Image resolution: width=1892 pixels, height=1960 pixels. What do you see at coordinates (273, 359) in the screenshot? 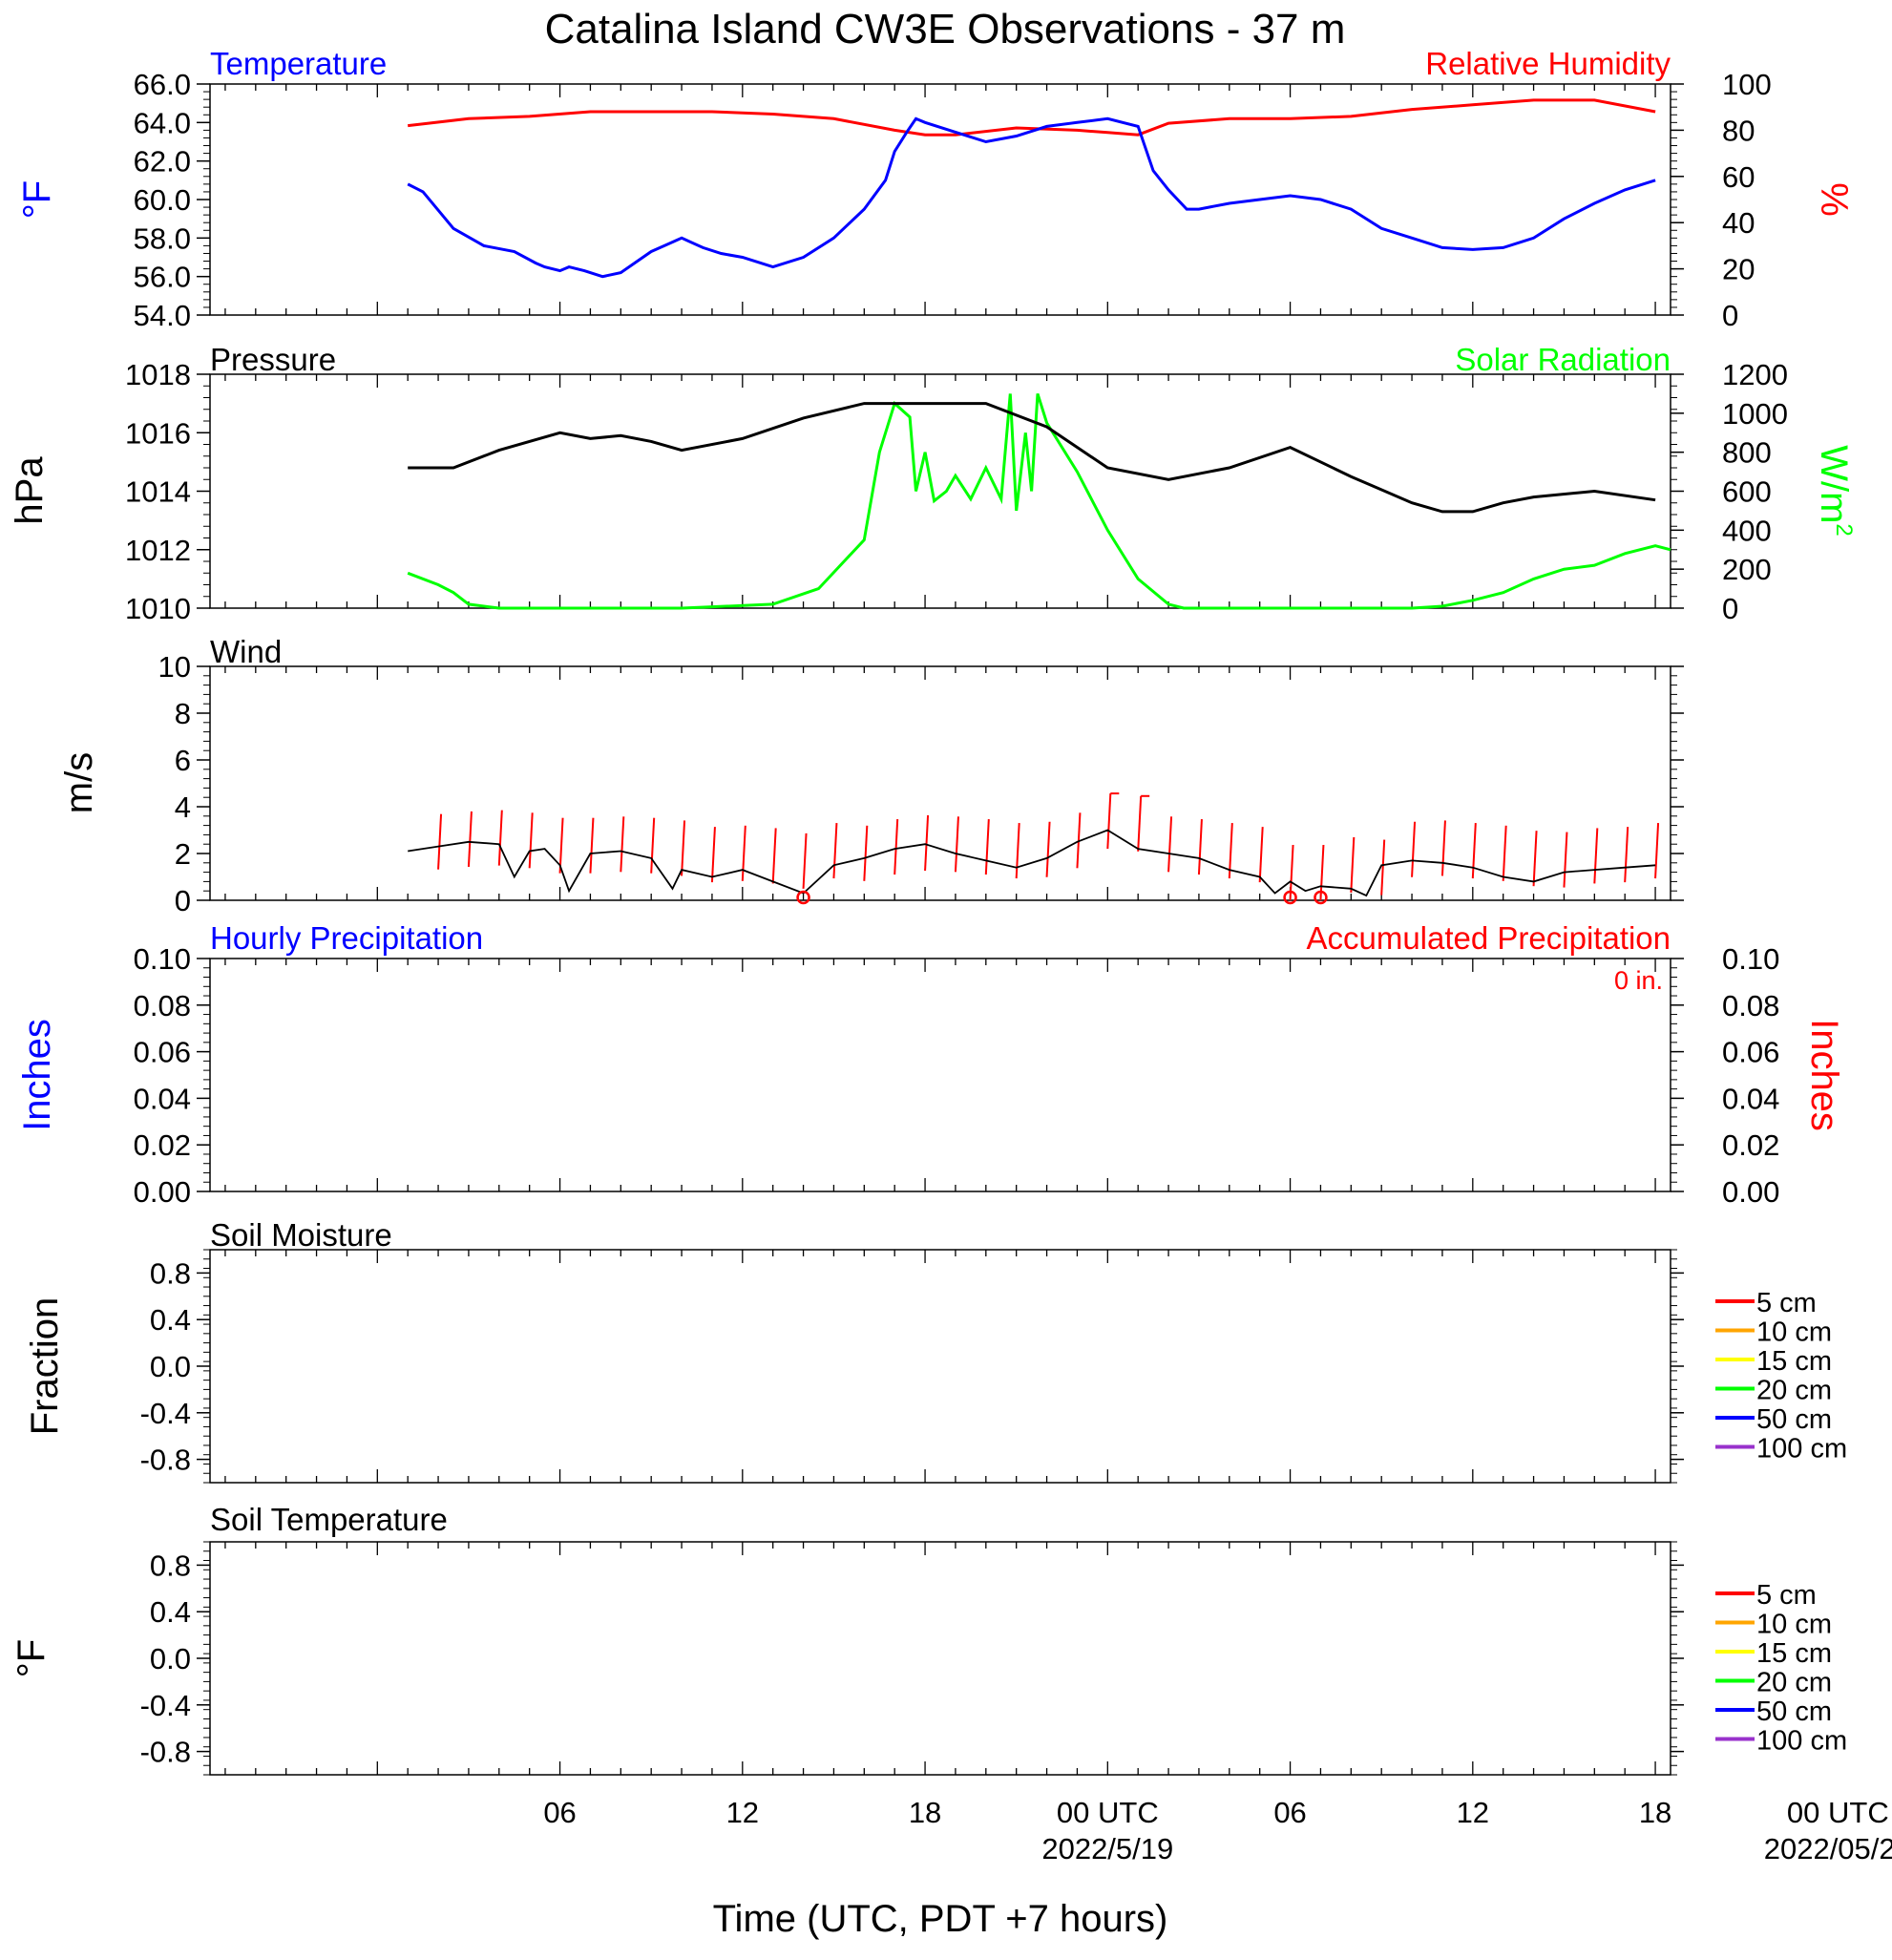
I see `pressure-label: Pressure` at bounding box center [273, 359].